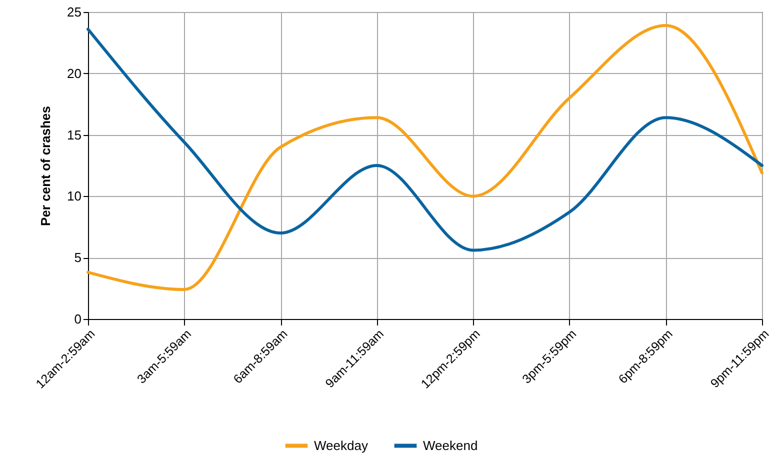 Image resolution: width=771 pixels, height=456 pixels. What do you see at coordinates (74, 73) in the screenshot?
I see `y-tick-label: 20` at bounding box center [74, 73].